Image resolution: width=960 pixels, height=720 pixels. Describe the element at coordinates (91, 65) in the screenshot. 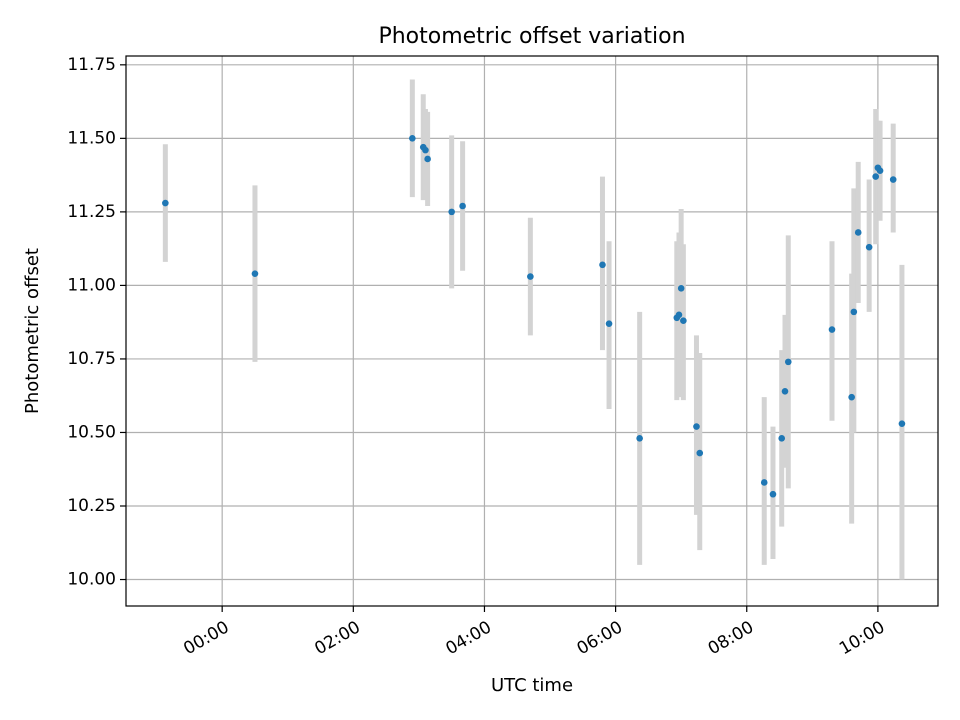

I see `y-tick-label: 11.75` at that location.